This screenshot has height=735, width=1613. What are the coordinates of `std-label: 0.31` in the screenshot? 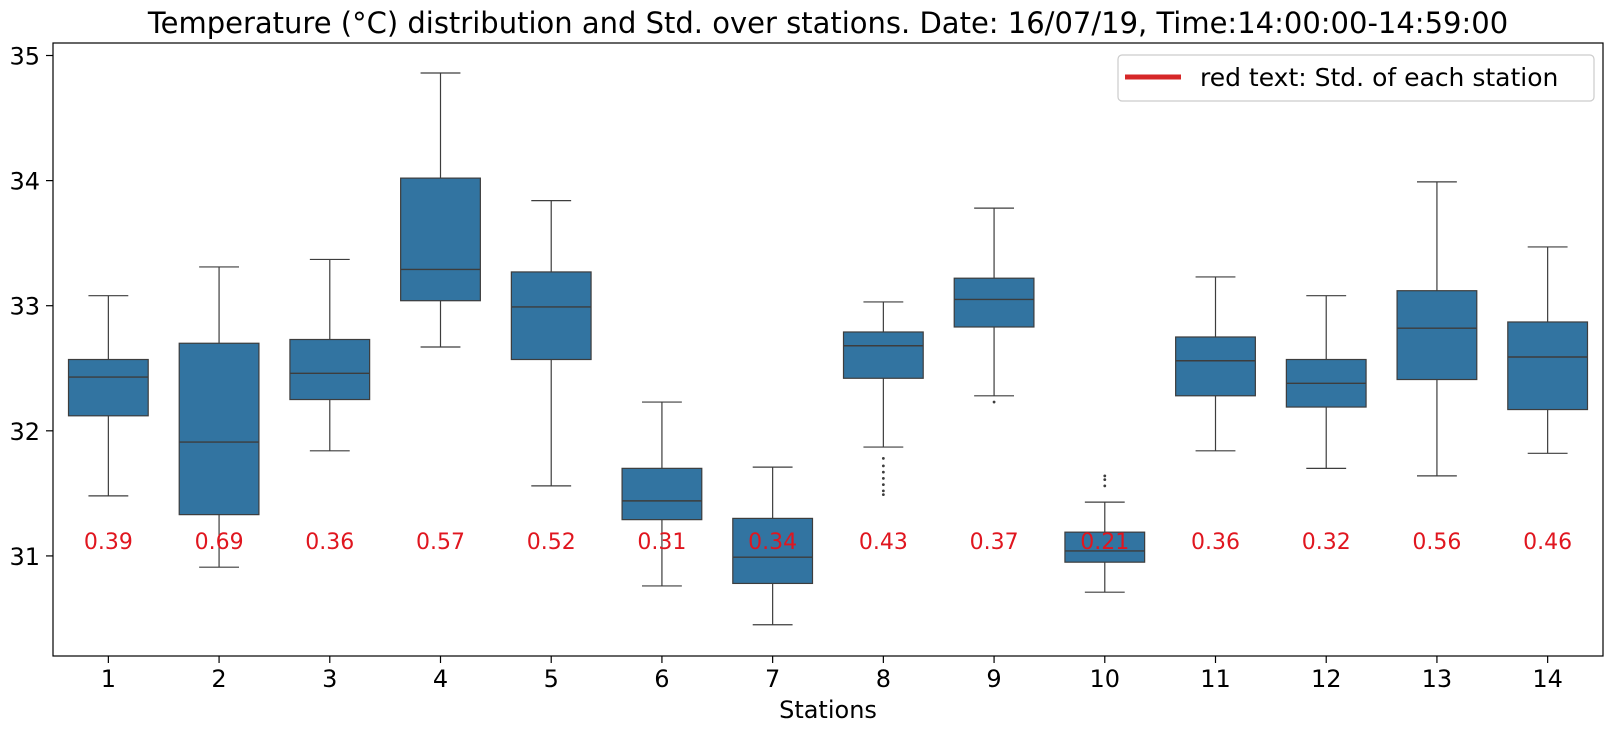 It's located at (661, 542).